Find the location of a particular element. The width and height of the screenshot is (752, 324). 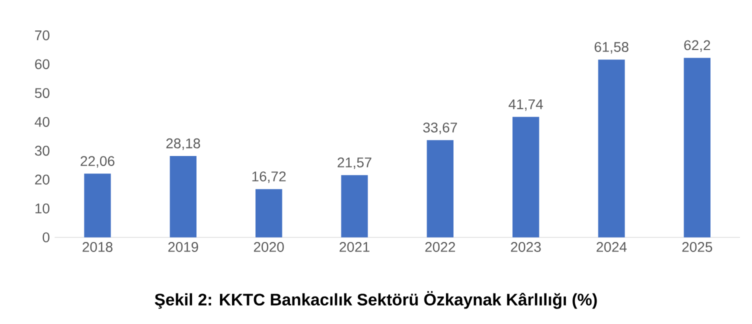

data-label: 41,74 is located at coordinates (525, 105).